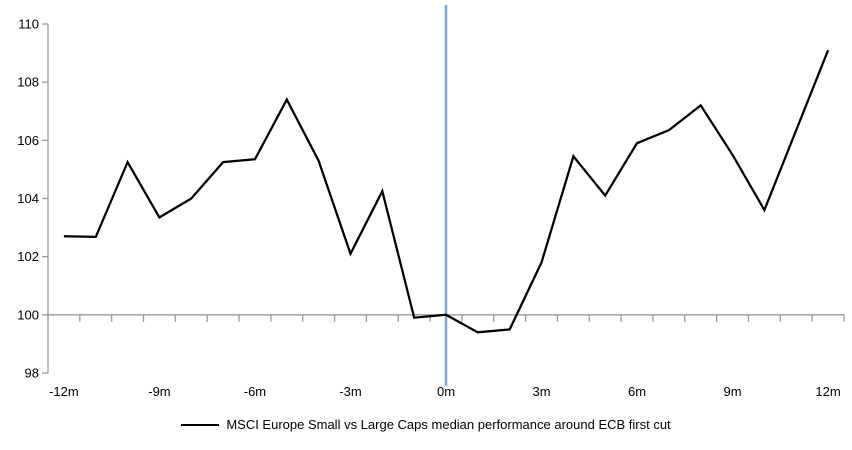 The width and height of the screenshot is (852, 450). Describe the element at coordinates (255, 391) in the screenshot. I see `x-tick-label: -6m` at that location.